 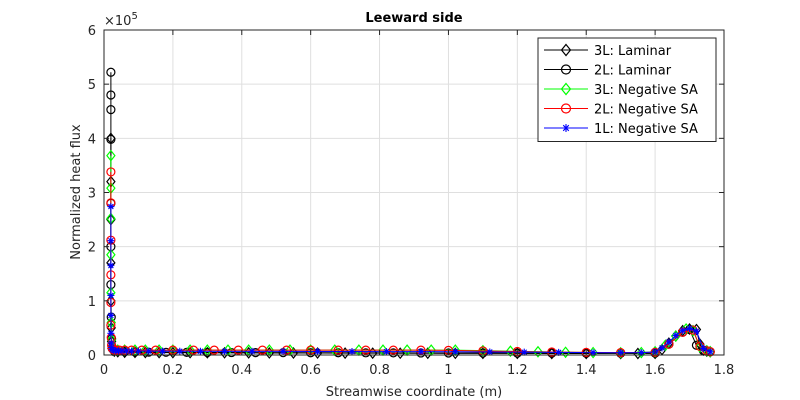 I want to click on x-tick-label: 1.8, so click(x=724, y=370).